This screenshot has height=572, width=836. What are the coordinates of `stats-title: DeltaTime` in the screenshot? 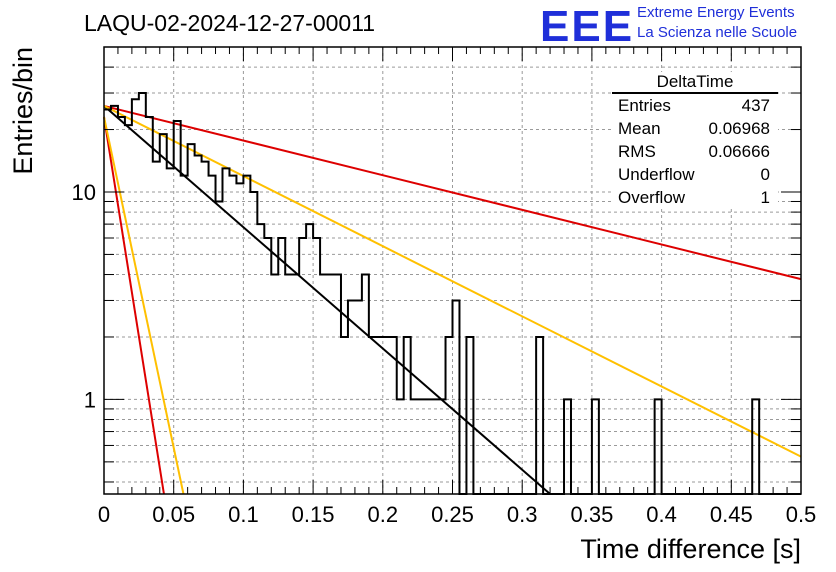 It's located at (695, 83).